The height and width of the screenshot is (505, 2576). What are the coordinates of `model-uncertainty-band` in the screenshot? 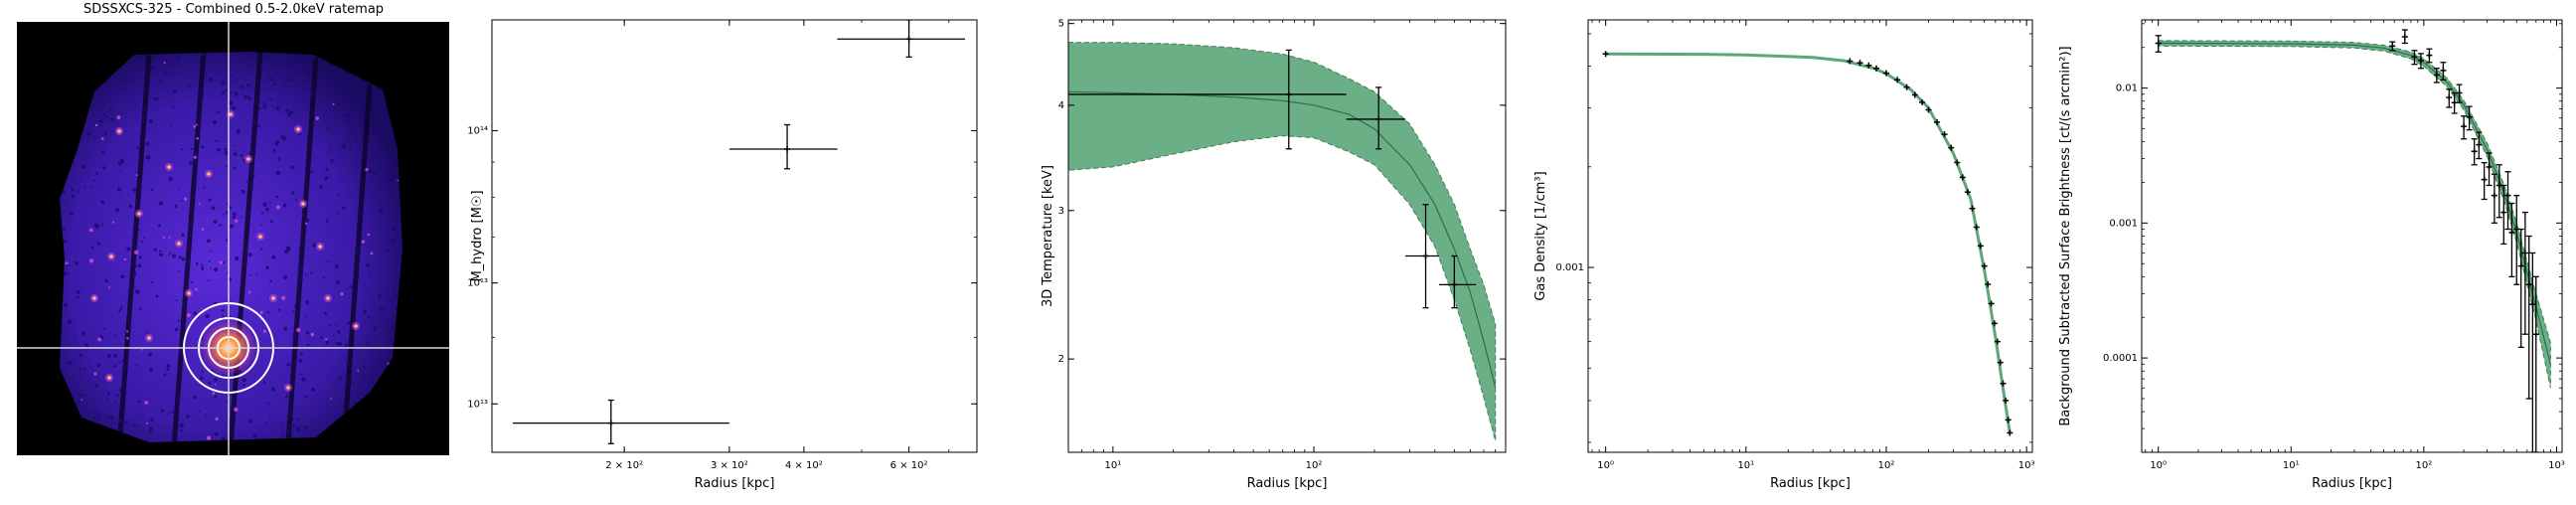 It's located at (2354, 214).